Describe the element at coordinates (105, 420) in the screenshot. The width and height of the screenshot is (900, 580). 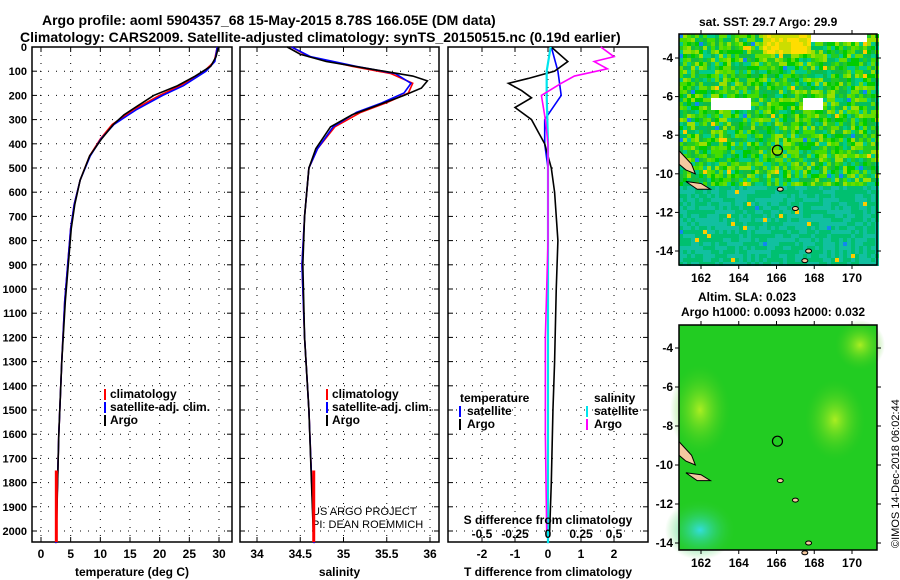
I see `legend-swatch` at that location.